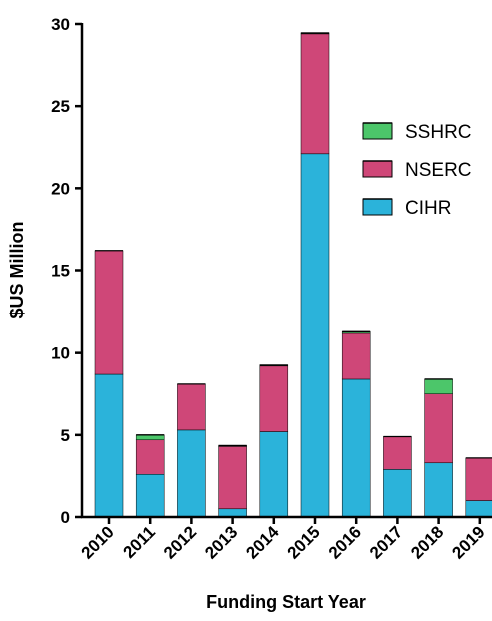 Image resolution: width=492 pixels, height=621 pixels. I want to click on bar-stack-2012, so click(191, 450).